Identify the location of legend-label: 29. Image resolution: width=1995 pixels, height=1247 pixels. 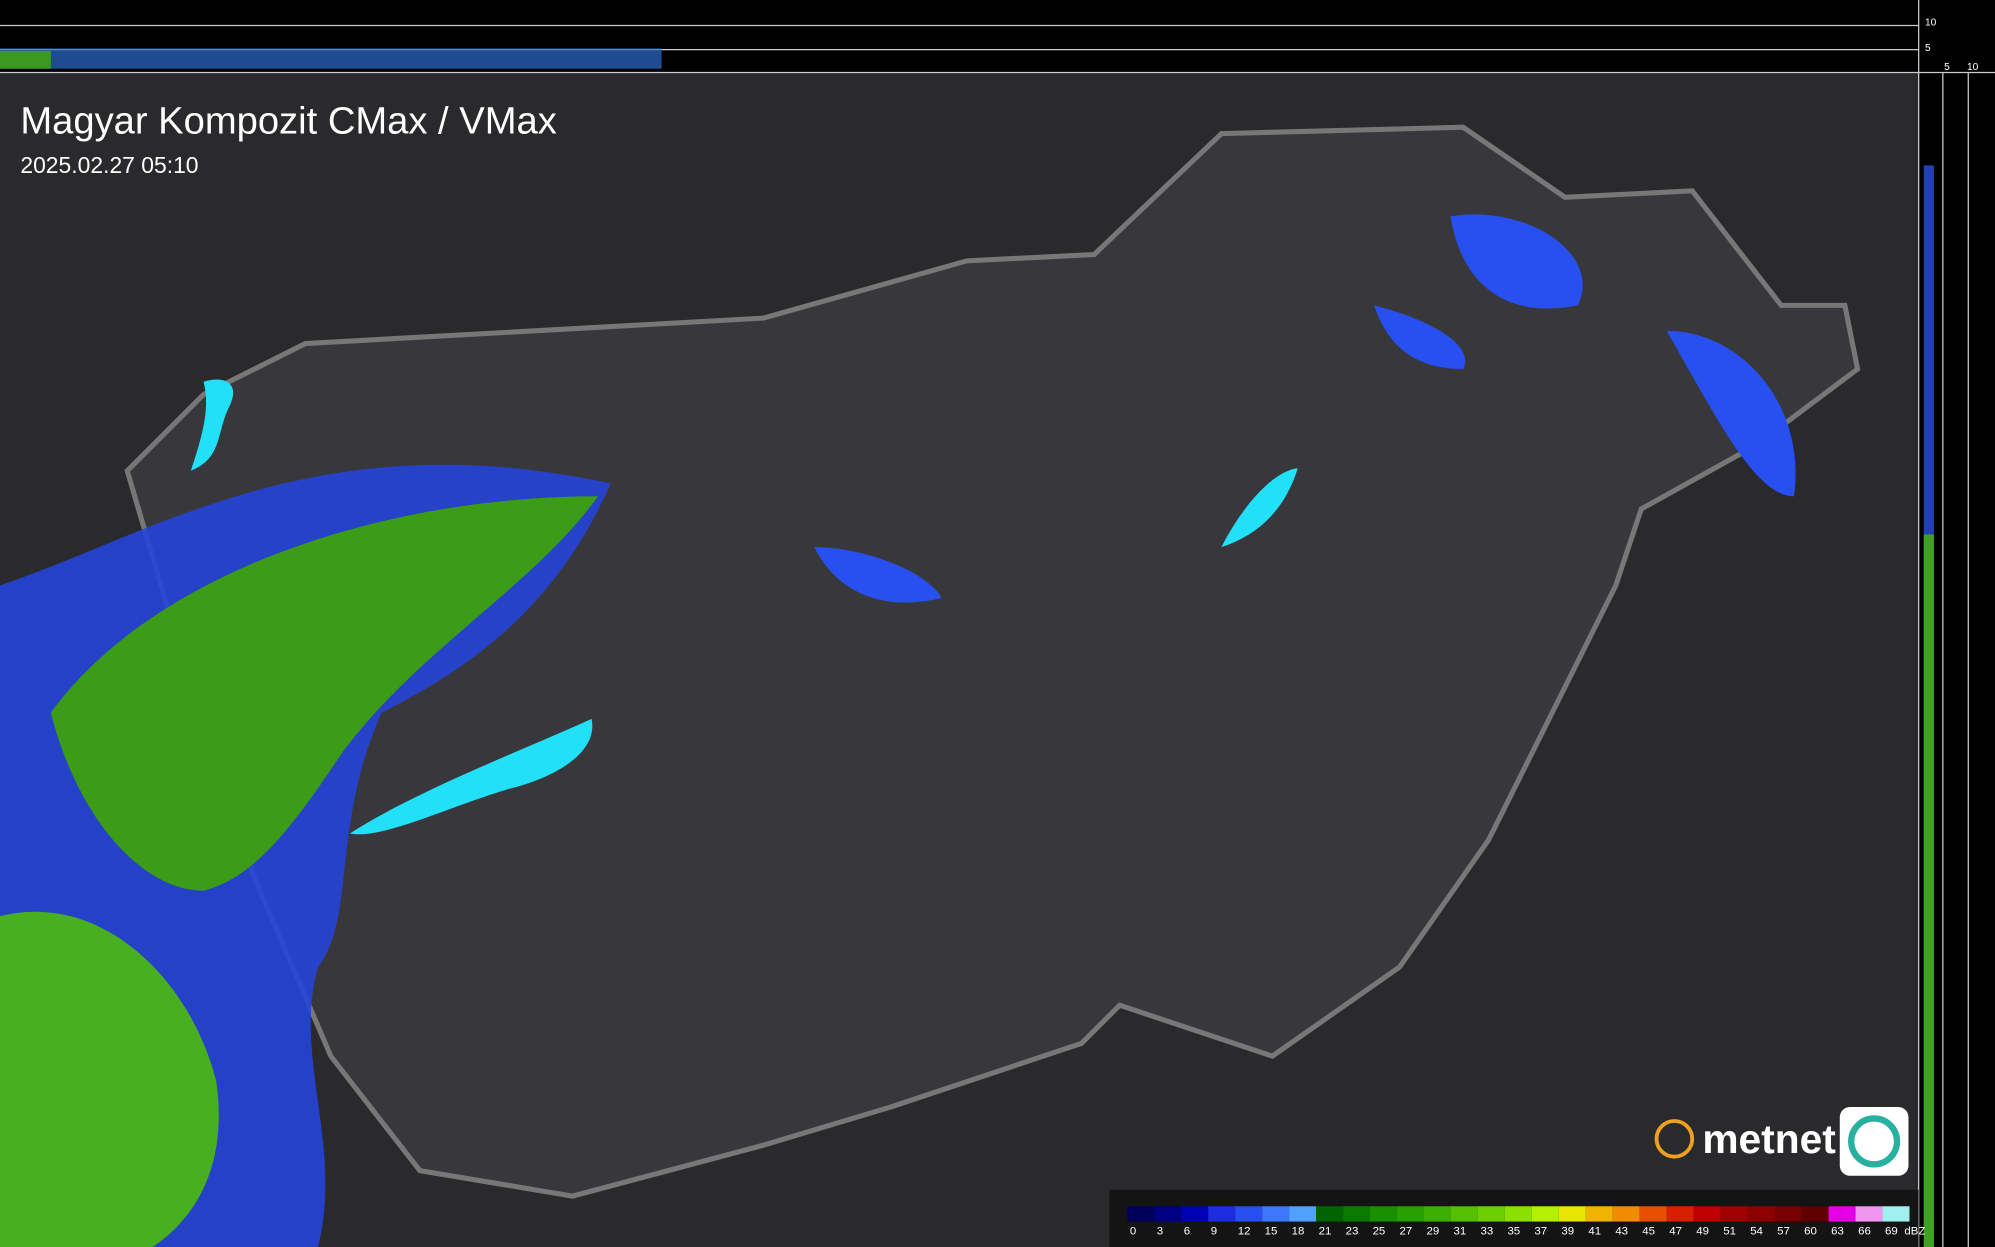
(1433, 1231).